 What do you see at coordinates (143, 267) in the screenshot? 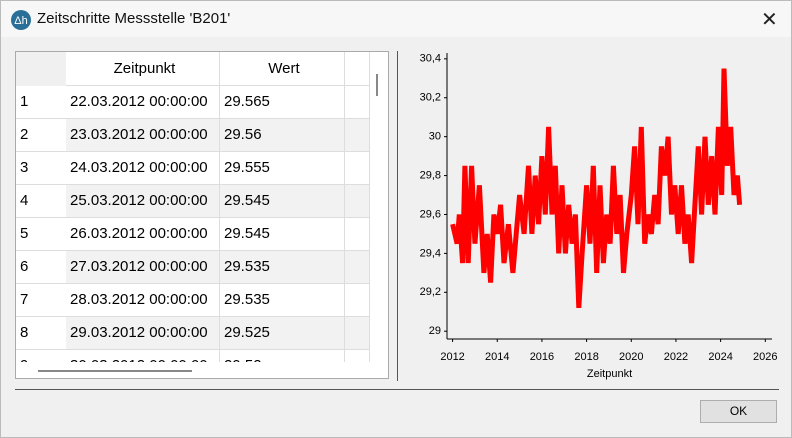
I see `table-cell: 27.03.2012 00:00:00` at bounding box center [143, 267].